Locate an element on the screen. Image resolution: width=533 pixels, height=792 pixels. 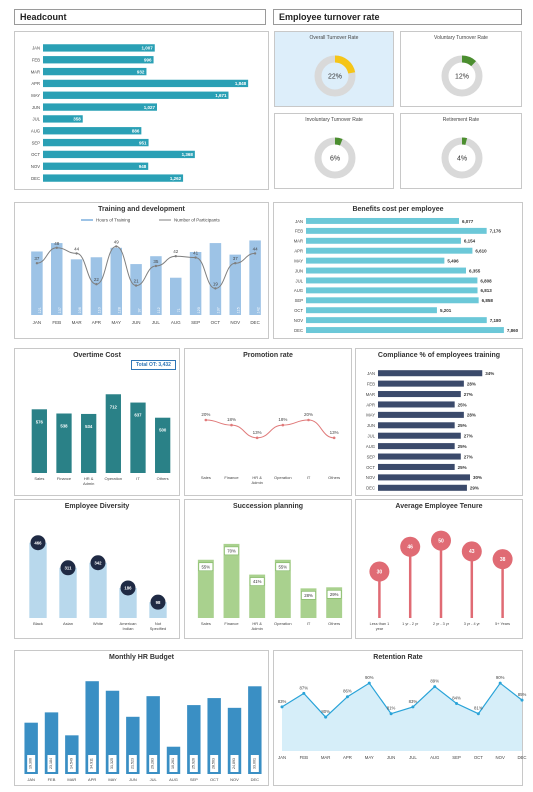
training-title: Training and development is located at coordinates (141, 209).